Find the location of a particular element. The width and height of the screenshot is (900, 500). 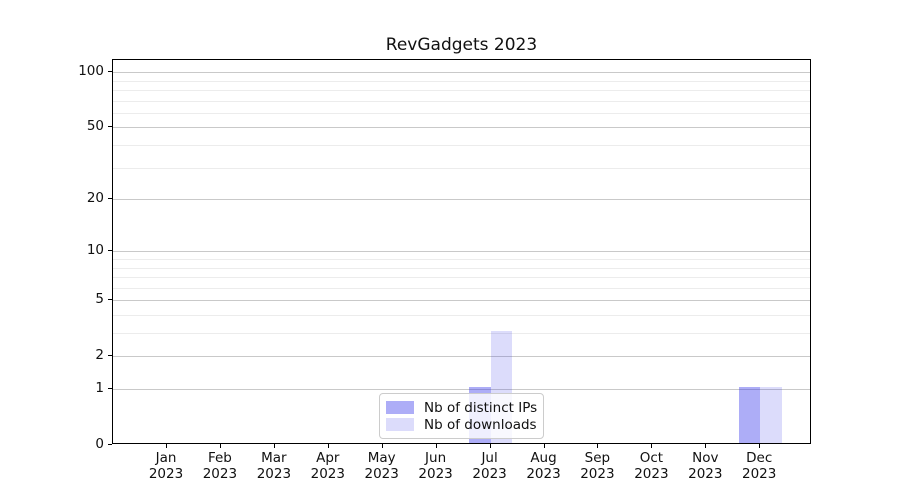

legend-label: Nb of downloads is located at coordinates (480, 424).